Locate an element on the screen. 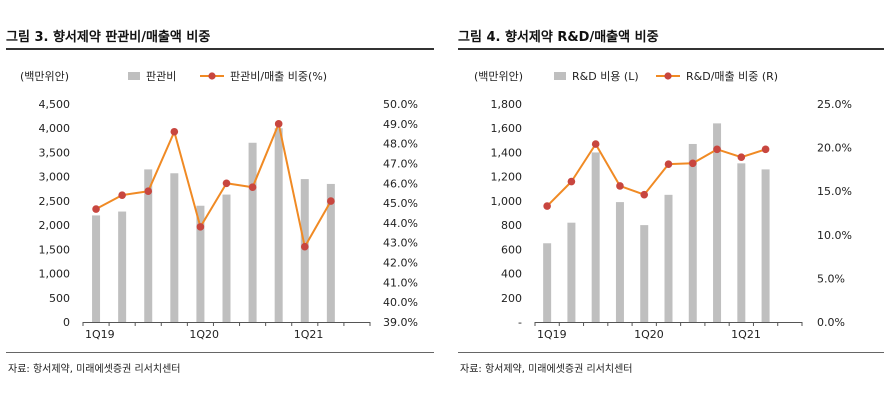  legend-label: R&D/매출 비중 (R) is located at coordinates (732, 76).